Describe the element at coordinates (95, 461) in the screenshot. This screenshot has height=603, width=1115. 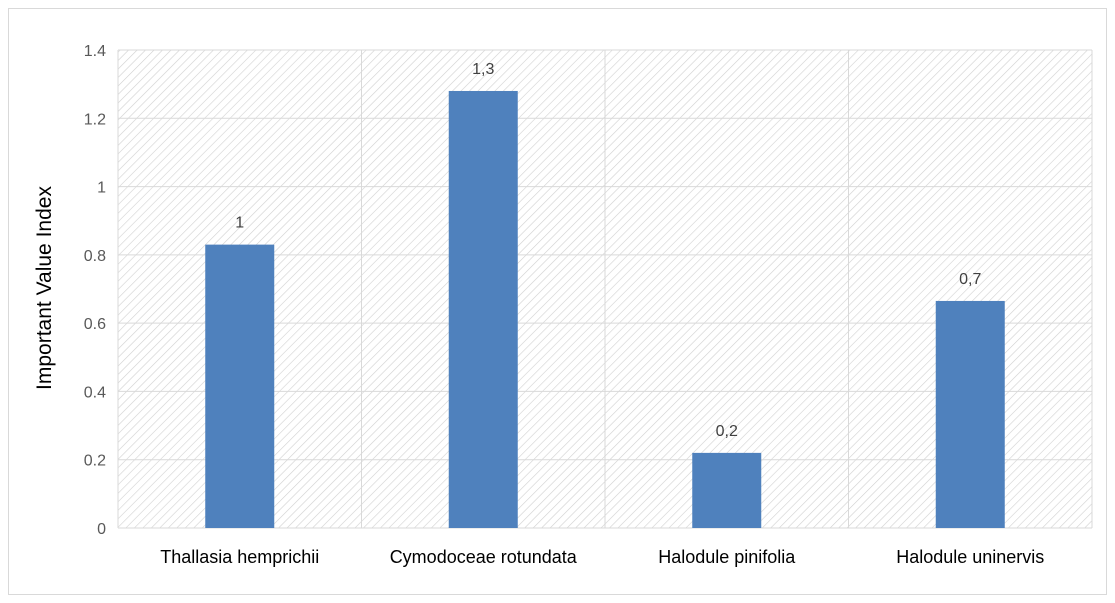
I see `y-tick-label: 0.2` at that location.